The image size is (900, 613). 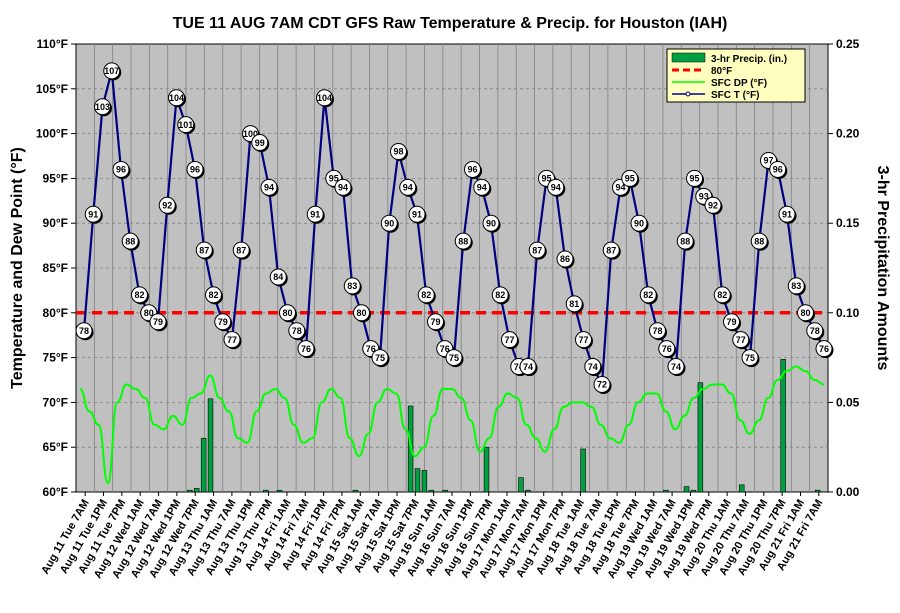 I want to click on y-tick-label: 90°F, so click(x=55, y=223).